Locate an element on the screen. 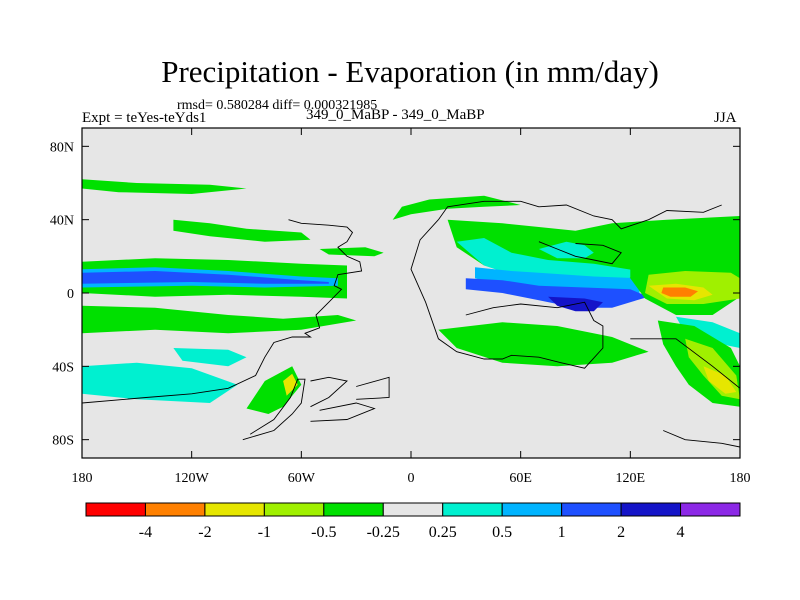  runs-label: 349_0_MaBP - 349_0_MaBP is located at coordinates (395, 115).